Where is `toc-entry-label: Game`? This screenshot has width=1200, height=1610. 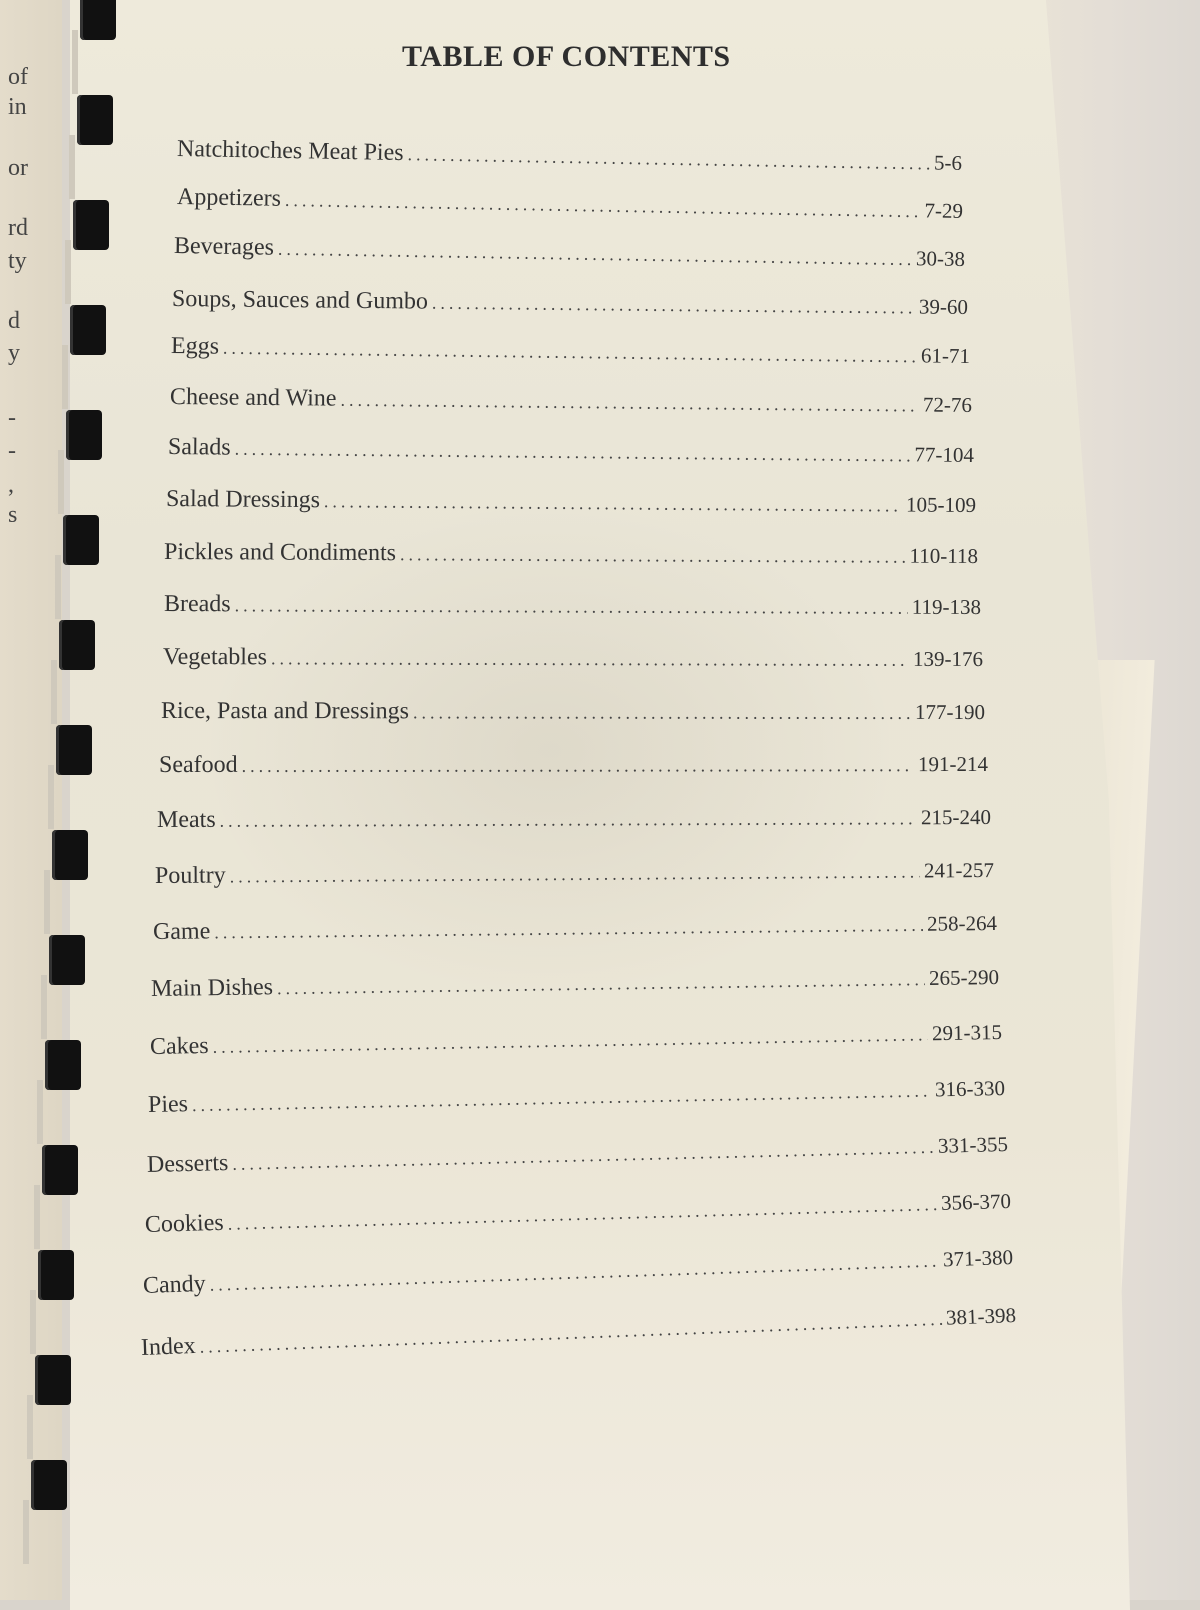
toc-entry-label: Game is located at coordinates (181, 931).